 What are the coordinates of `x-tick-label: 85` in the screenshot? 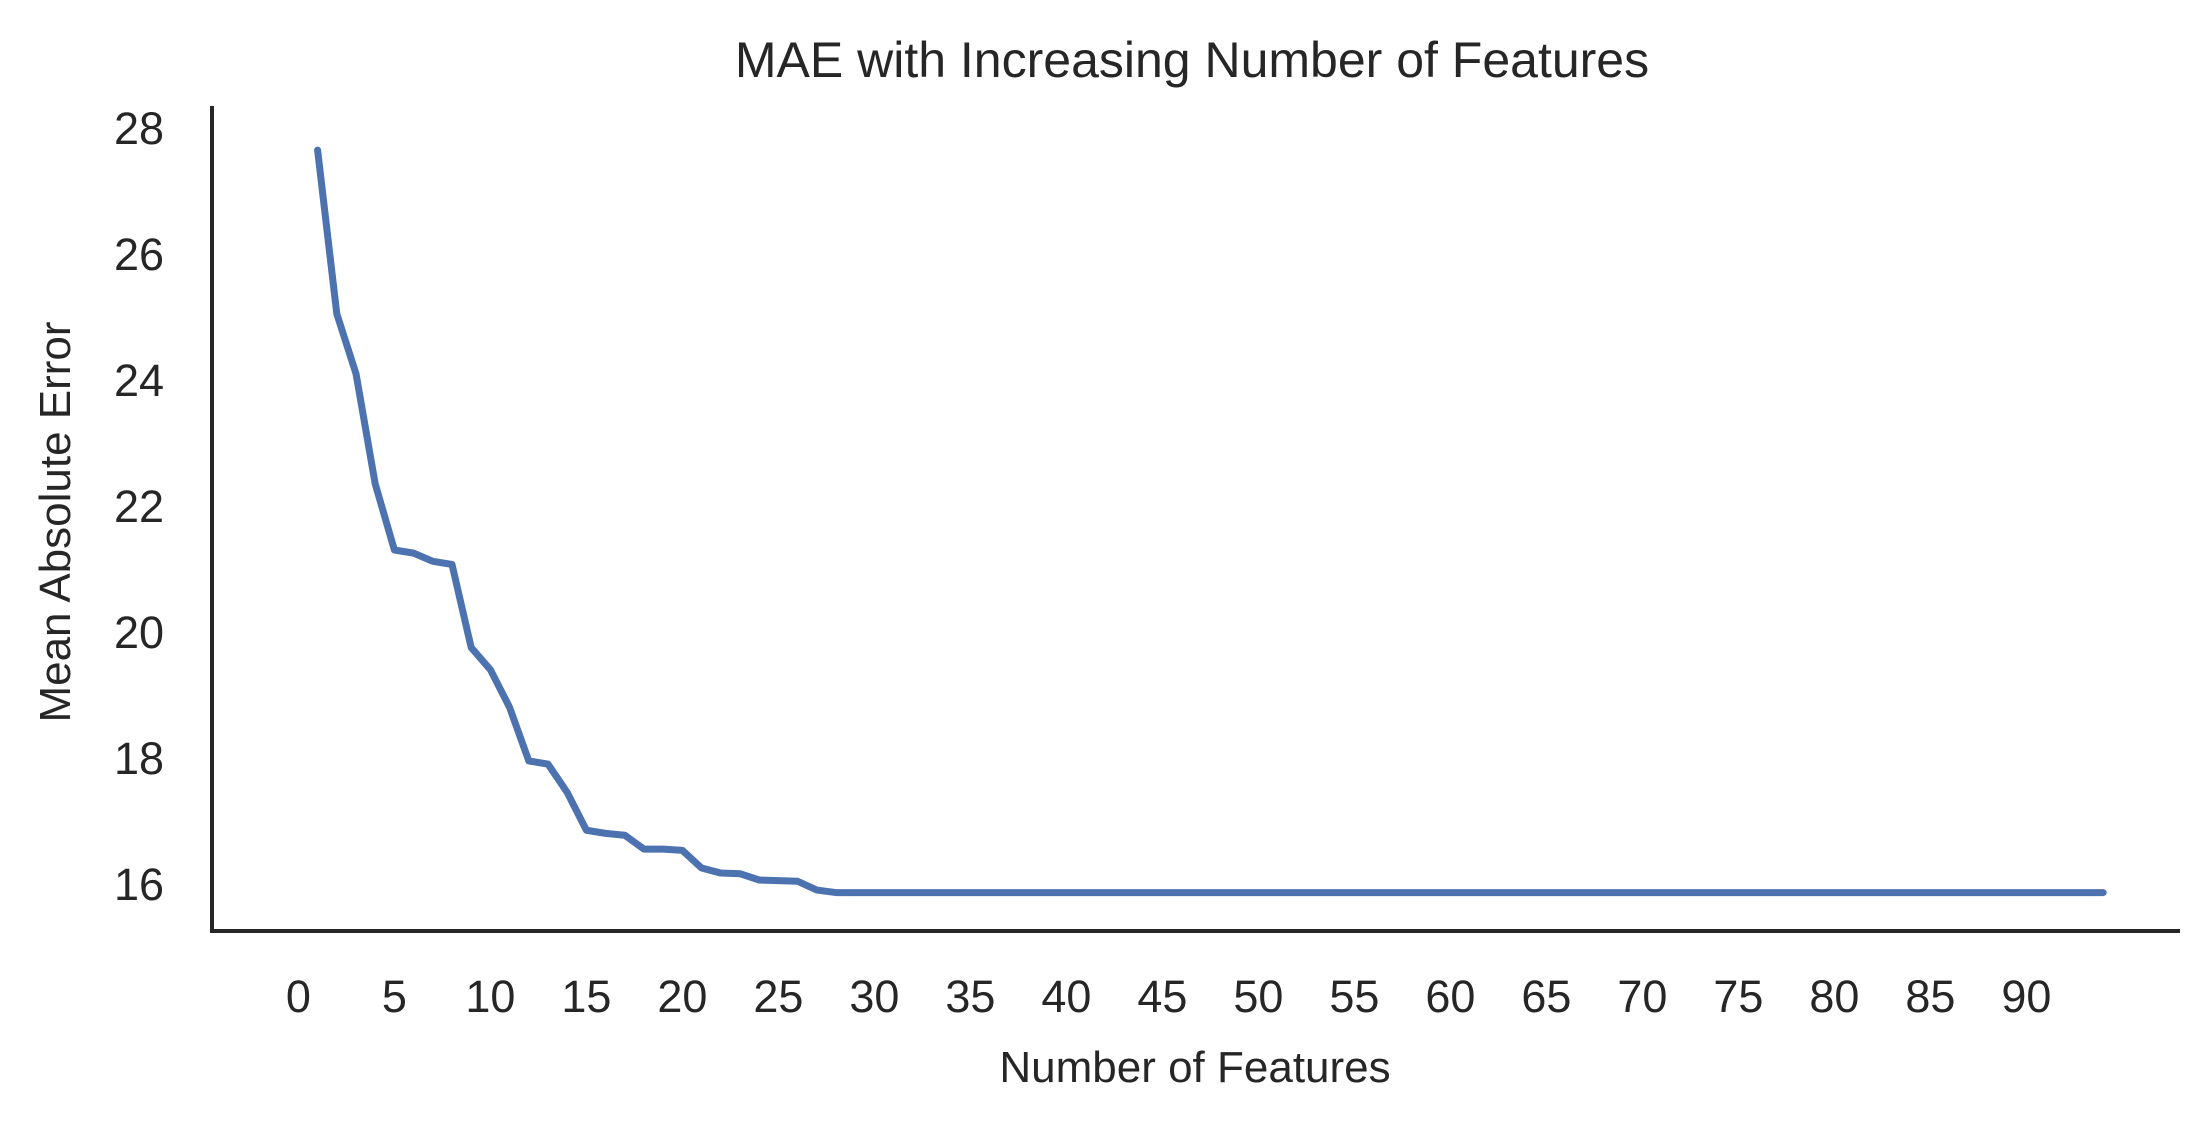 It's located at (1930, 996).